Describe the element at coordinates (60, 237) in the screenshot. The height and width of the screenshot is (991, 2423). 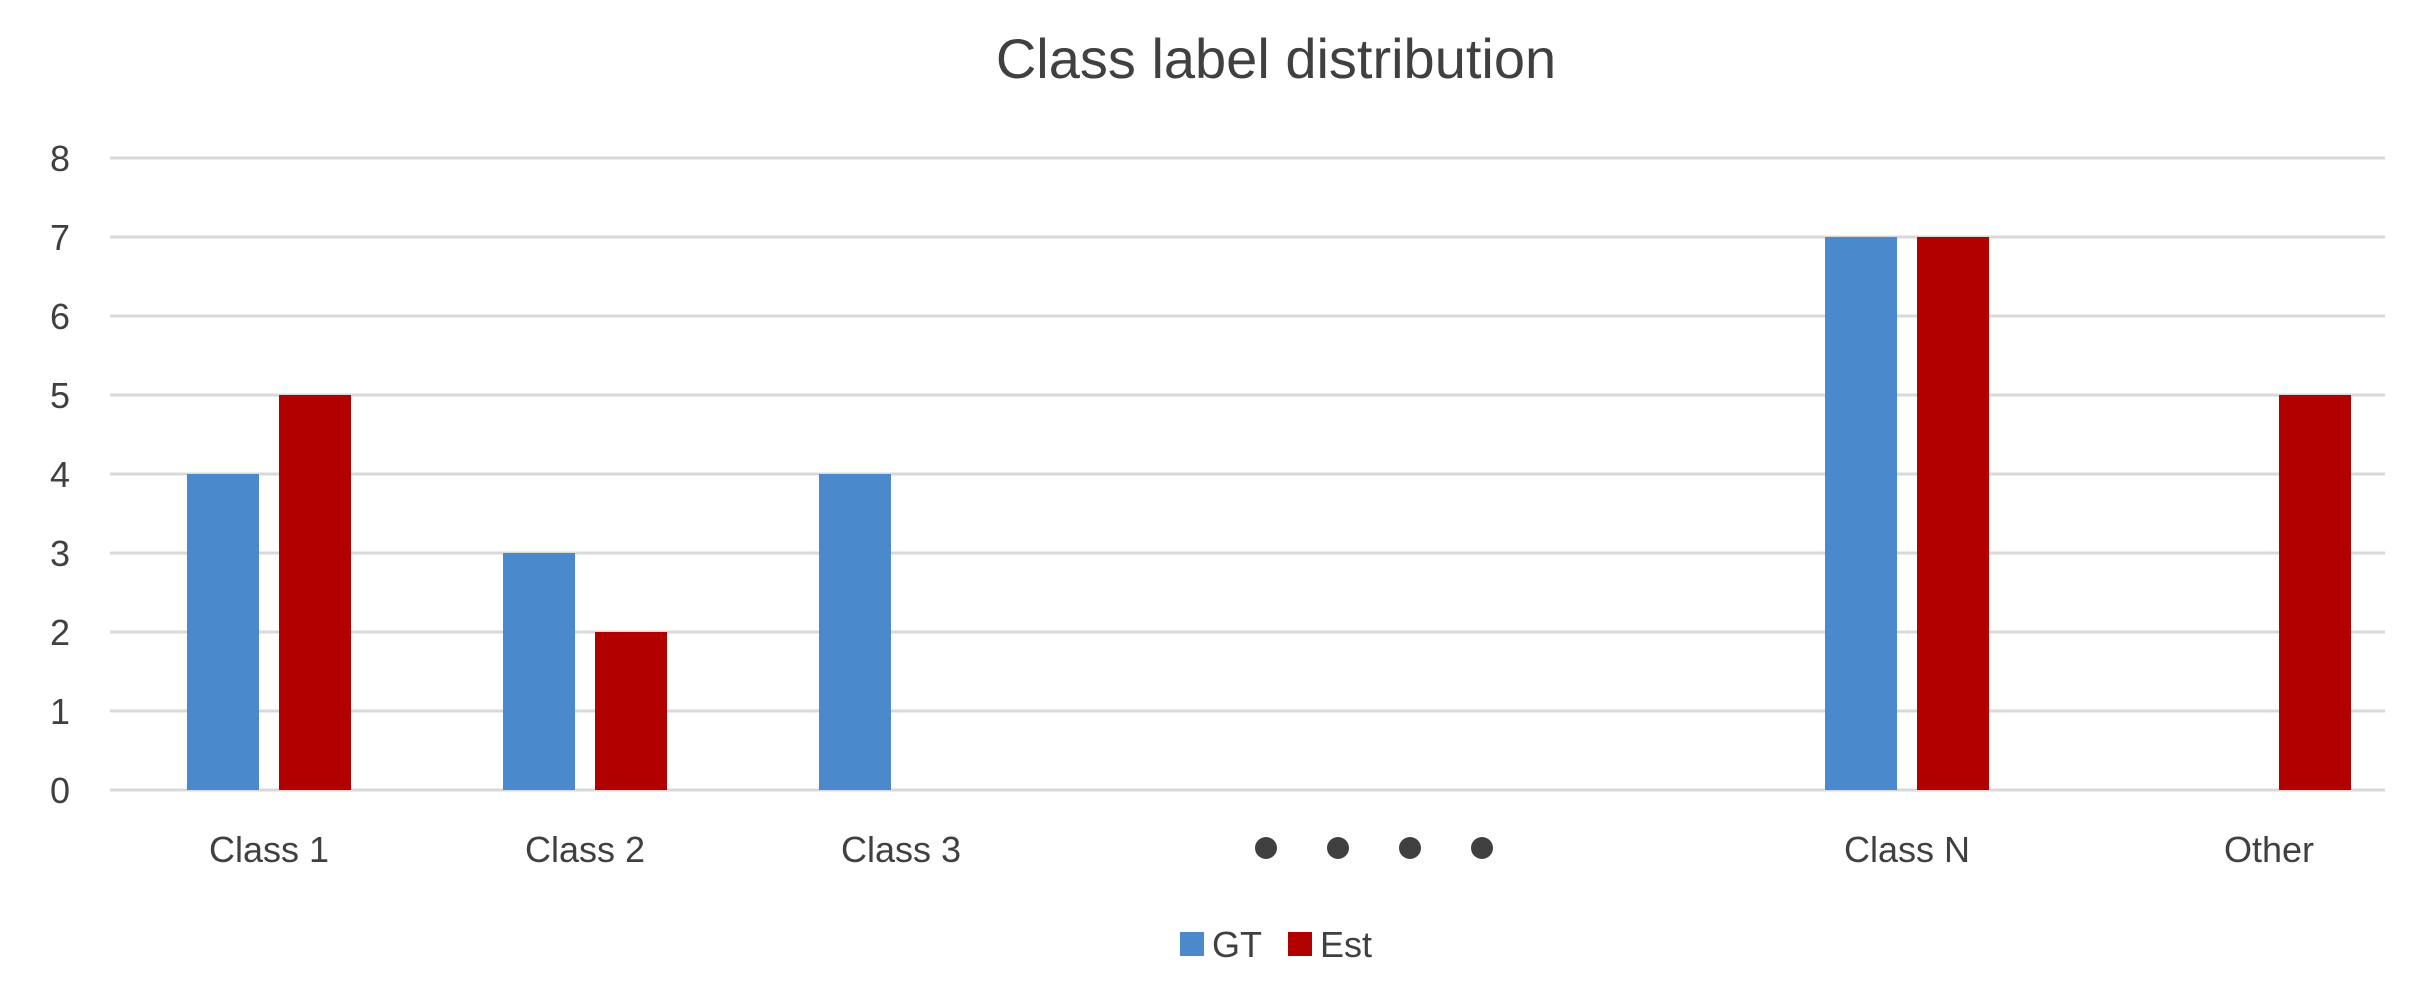
I see `y-tick-label: 7` at that location.